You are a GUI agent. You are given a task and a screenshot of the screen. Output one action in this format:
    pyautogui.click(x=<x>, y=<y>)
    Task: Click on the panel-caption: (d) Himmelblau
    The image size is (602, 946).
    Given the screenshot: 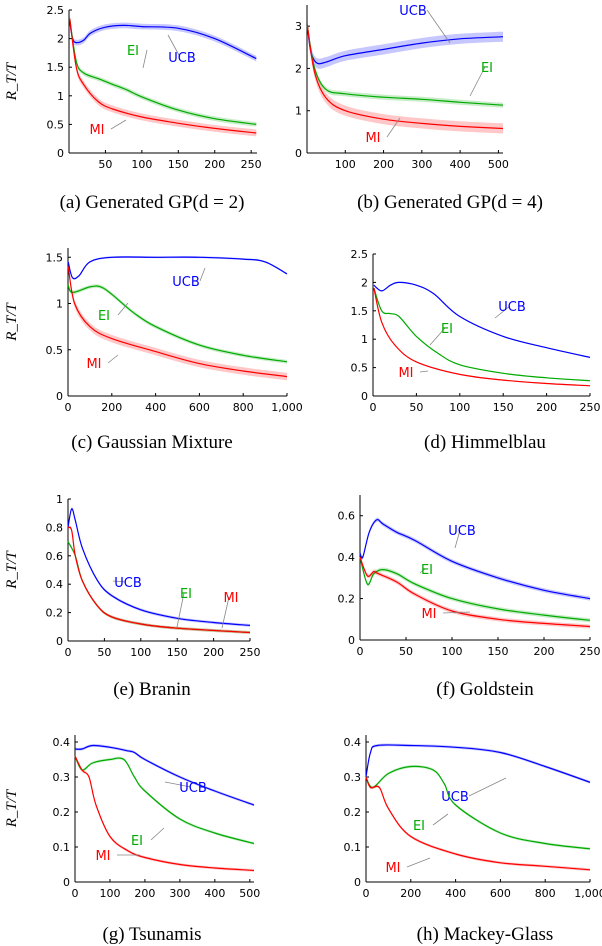 What is the action you would take?
    pyautogui.click(x=485, y=442)
    